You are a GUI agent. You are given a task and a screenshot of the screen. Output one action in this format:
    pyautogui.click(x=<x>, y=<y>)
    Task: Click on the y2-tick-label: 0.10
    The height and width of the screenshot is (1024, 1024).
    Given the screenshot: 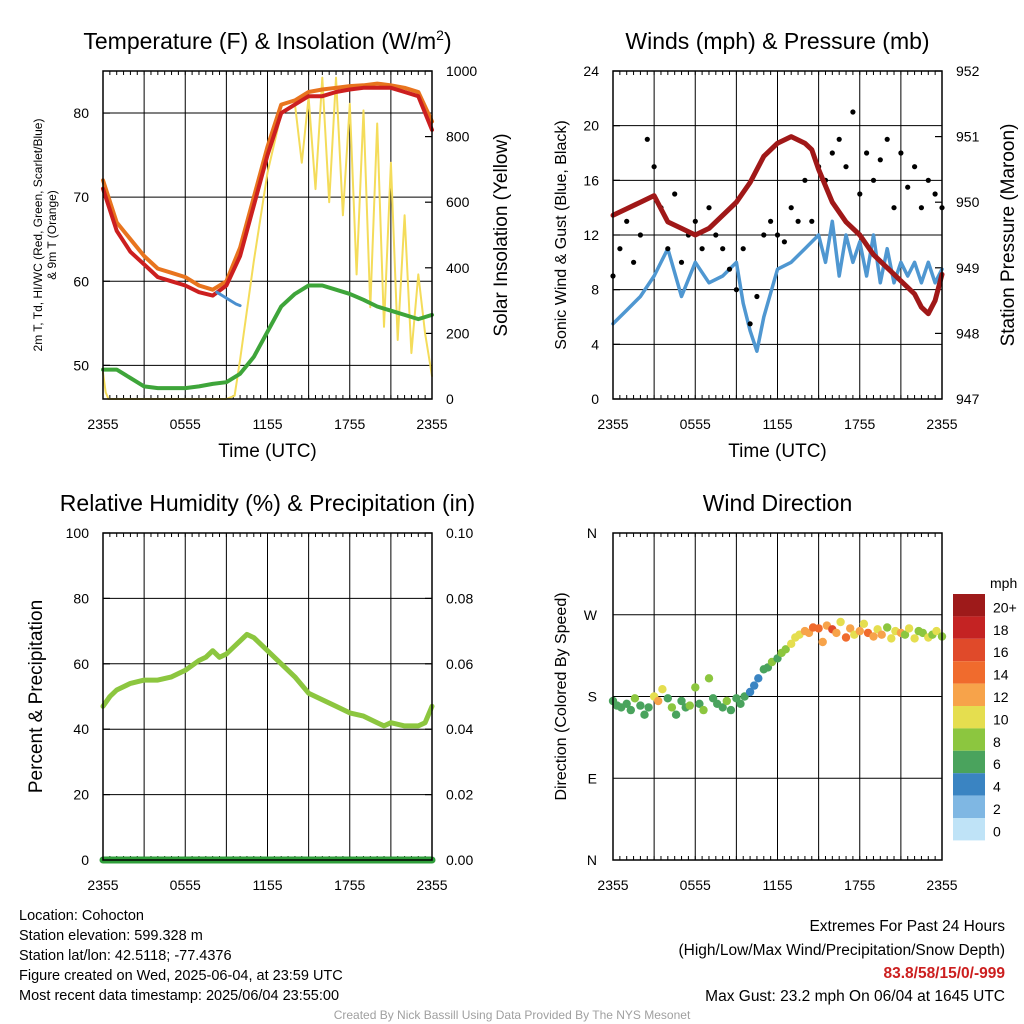 What is the action you would take?
    pyautogui.click(x=459, y=533)
    